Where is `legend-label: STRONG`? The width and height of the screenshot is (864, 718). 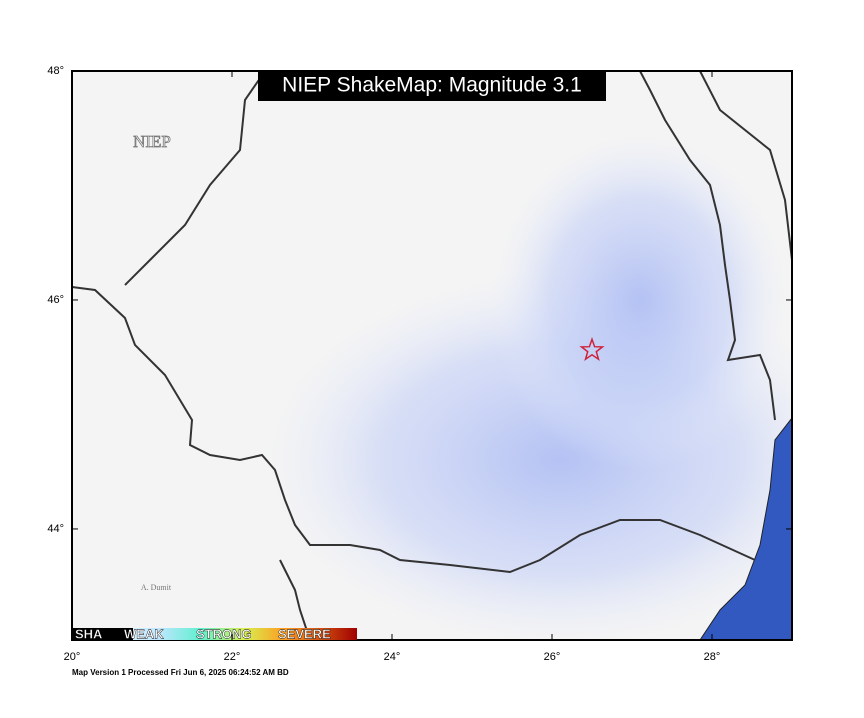
legend-label: STRONG is located at coordinates (224, 633).